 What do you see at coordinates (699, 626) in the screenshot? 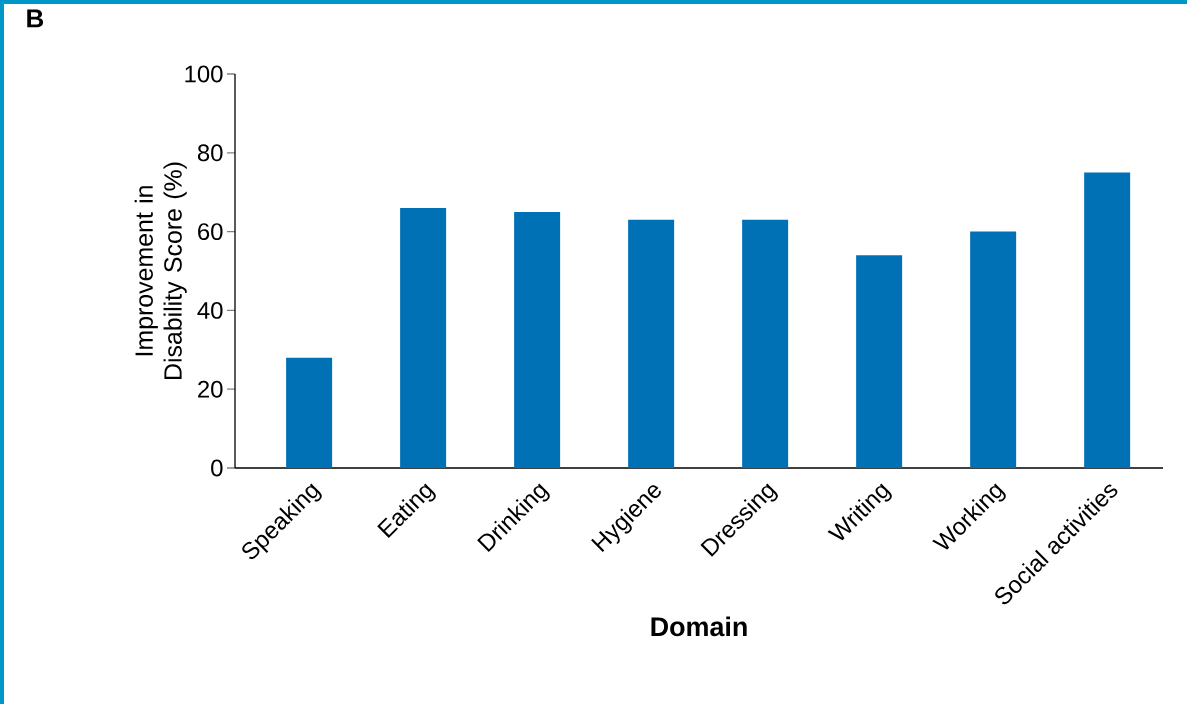
I see `x-axis-title: Domain` at bounding box center [699, 626].